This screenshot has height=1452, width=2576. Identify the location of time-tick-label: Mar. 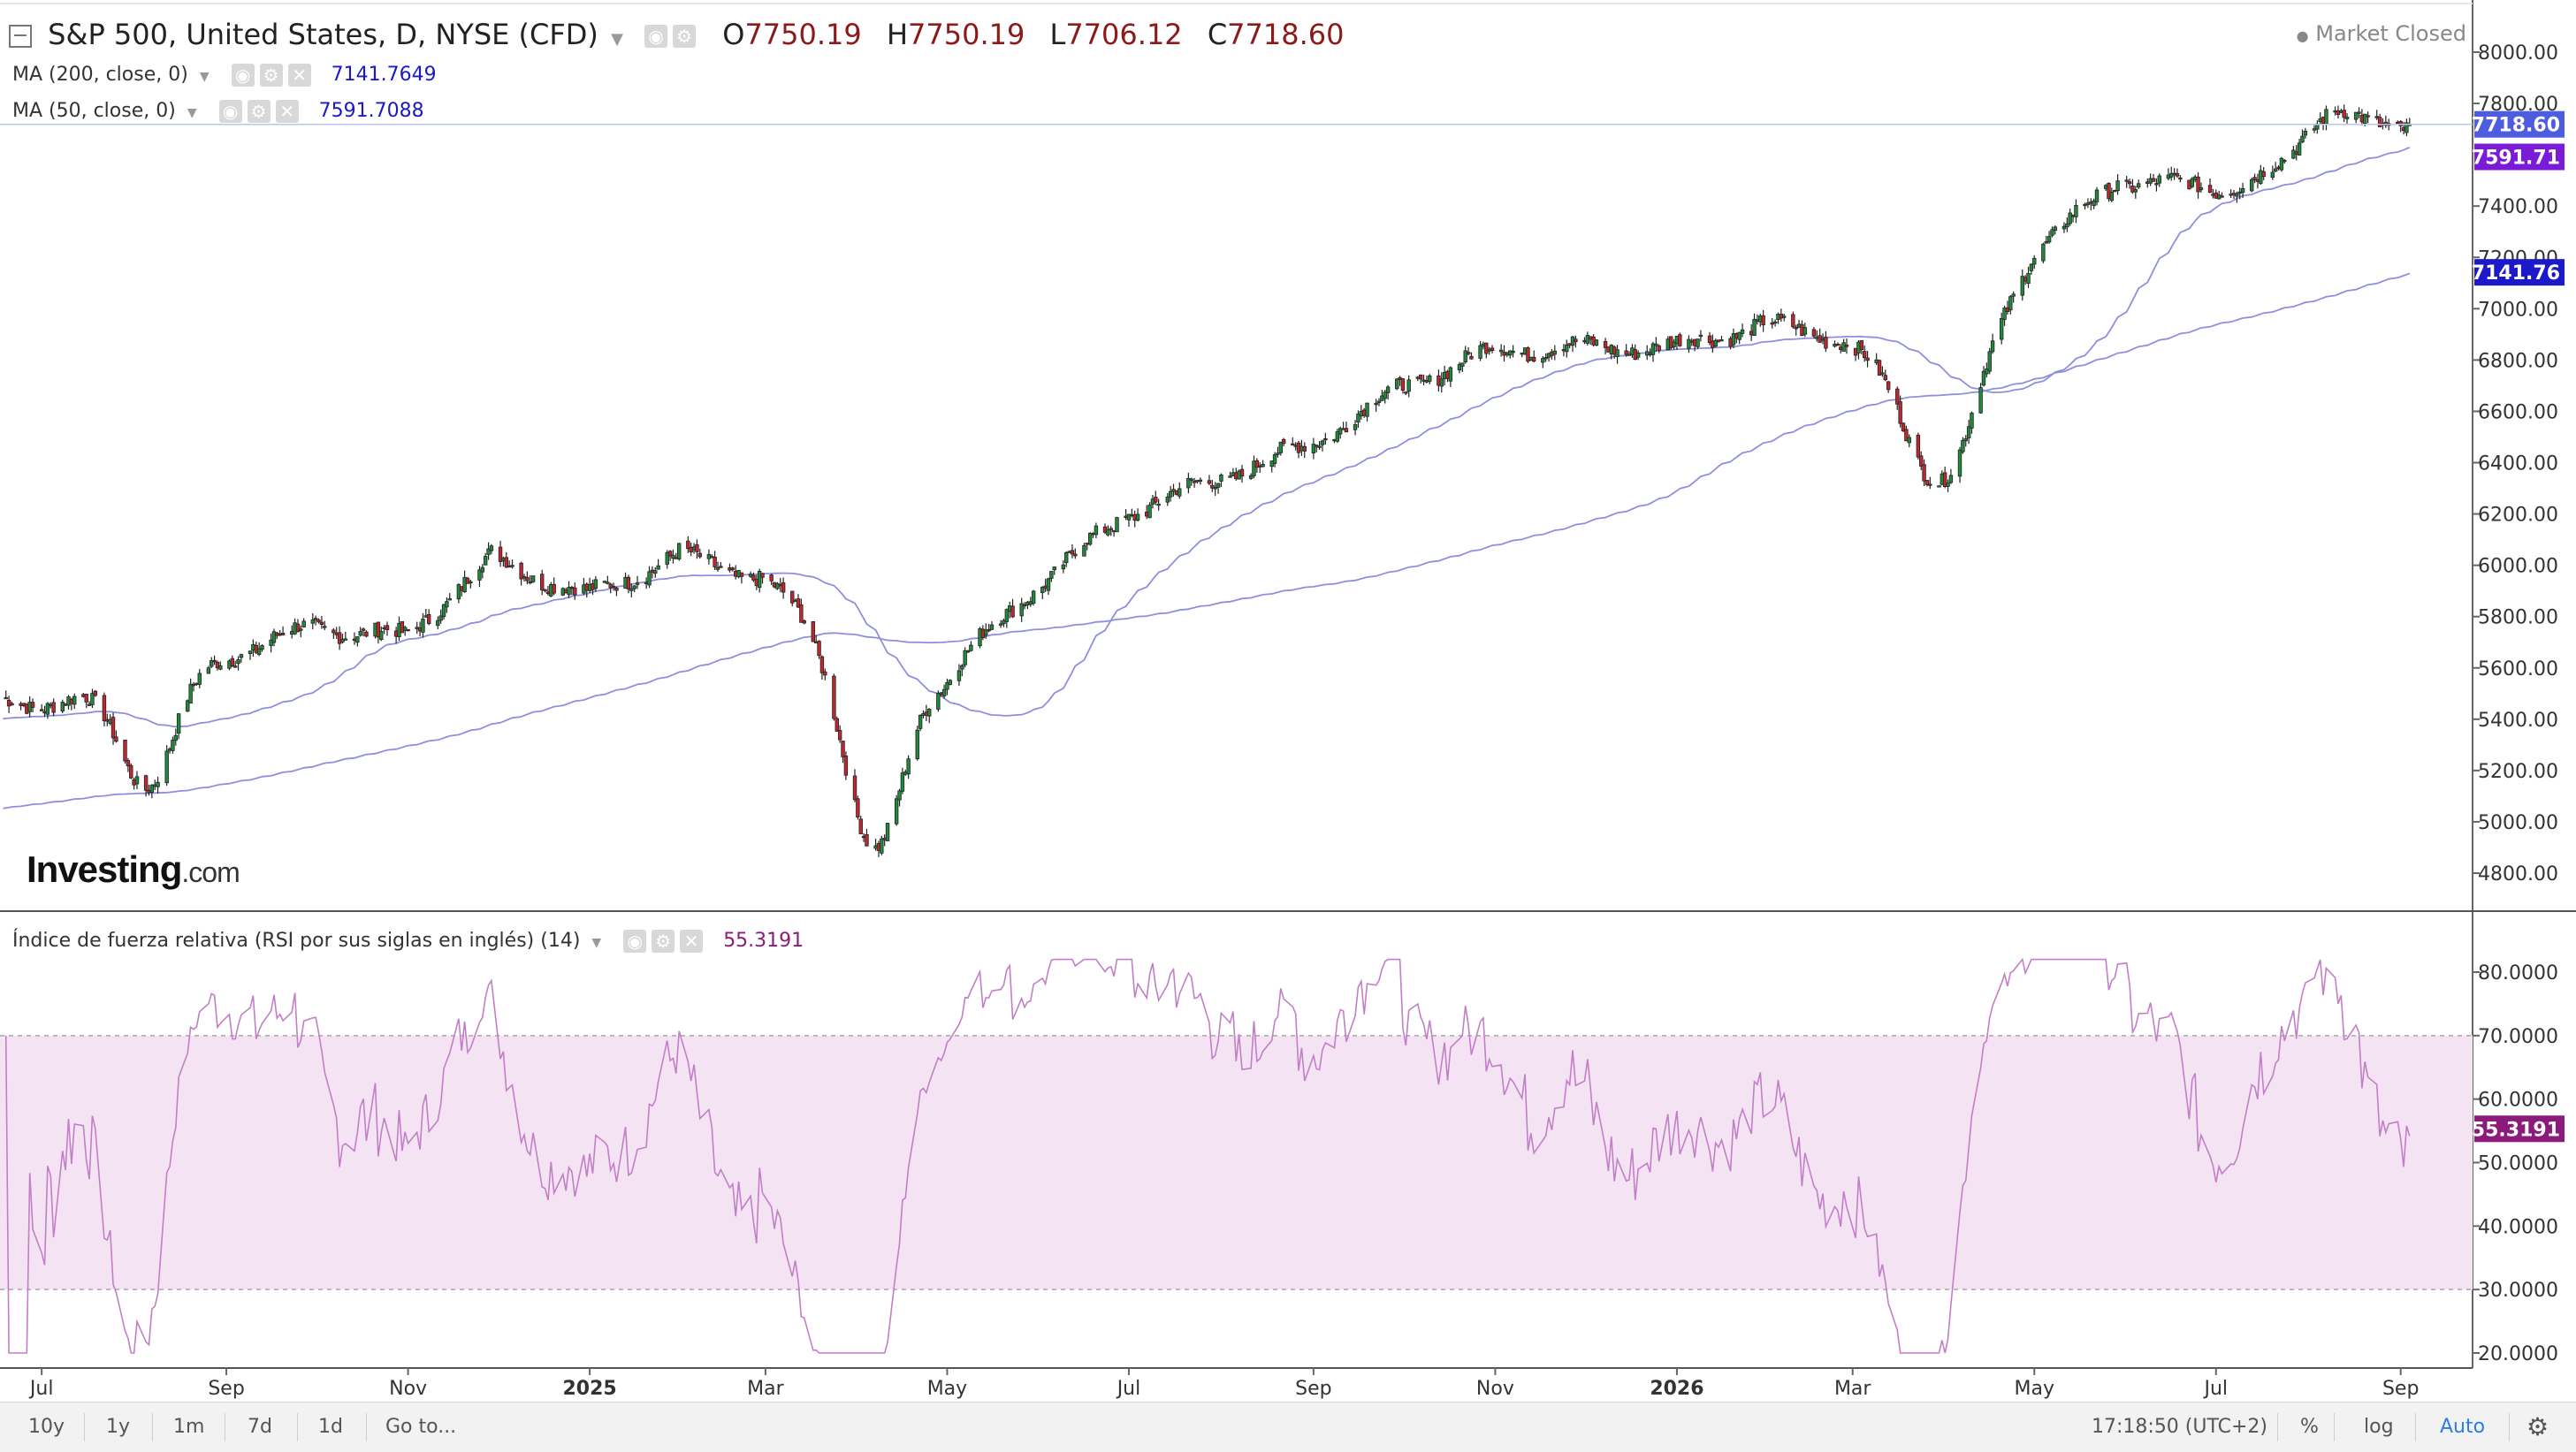
(1852, 1389).